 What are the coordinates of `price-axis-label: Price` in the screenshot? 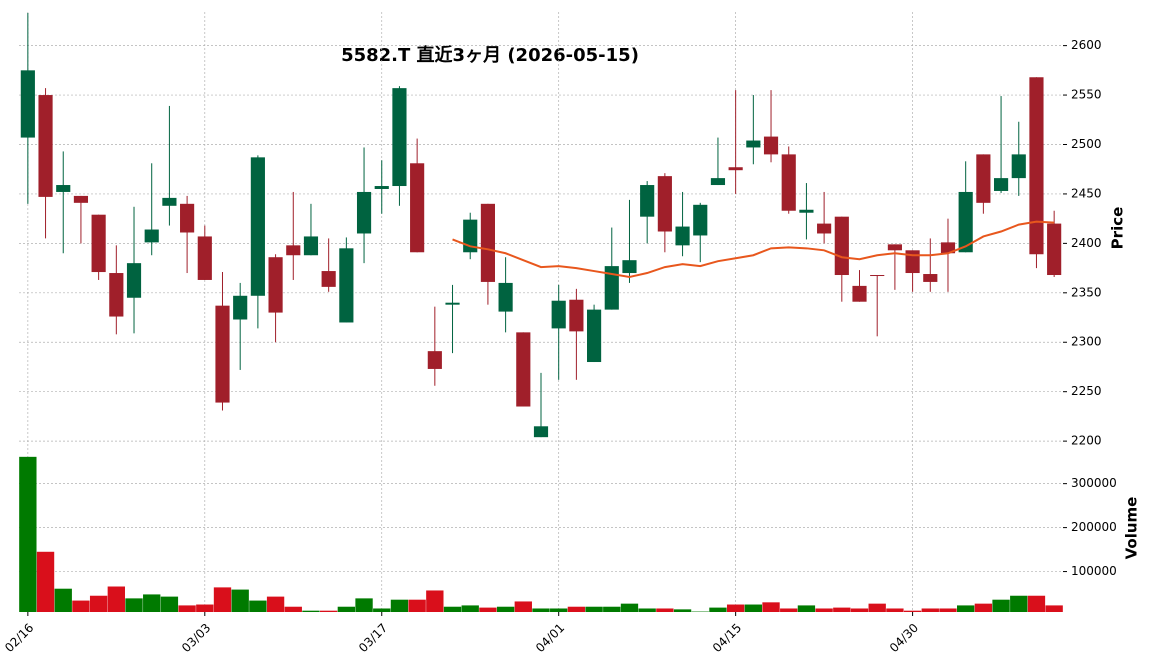 It's located at (1118, 228).